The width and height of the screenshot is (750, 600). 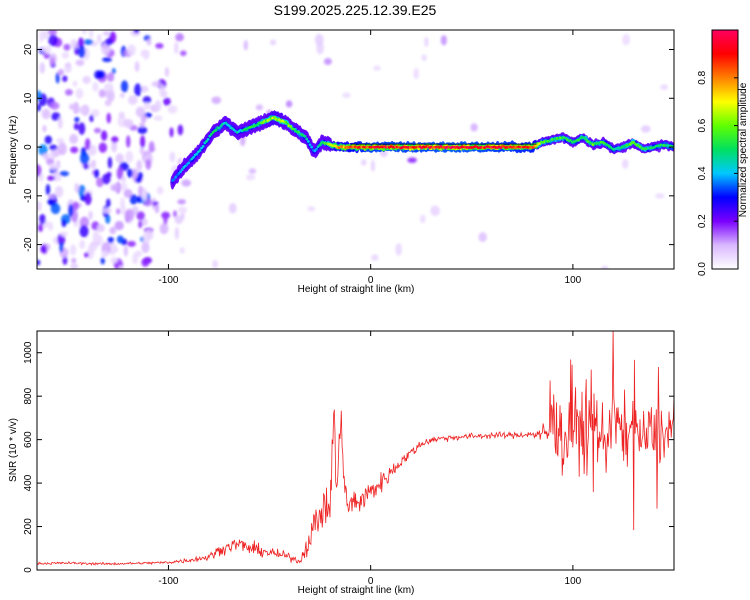 What do you see at coordinates (371, 581) in the screenshot?
I see `snr-x-tick-label: 0` at bounding box center [371, 581].